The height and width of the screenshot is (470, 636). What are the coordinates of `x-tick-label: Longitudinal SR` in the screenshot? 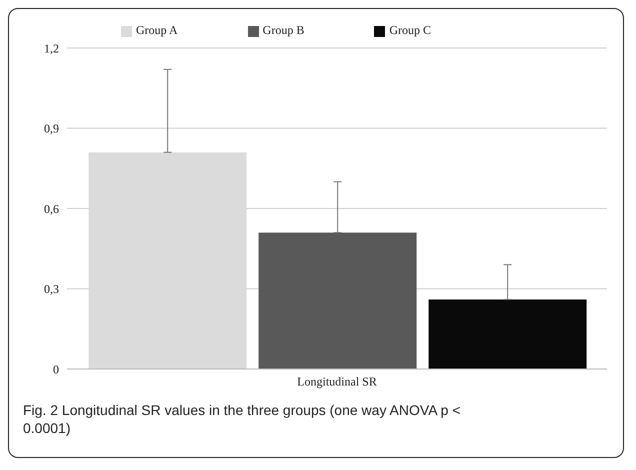 It's located at (337, 381).